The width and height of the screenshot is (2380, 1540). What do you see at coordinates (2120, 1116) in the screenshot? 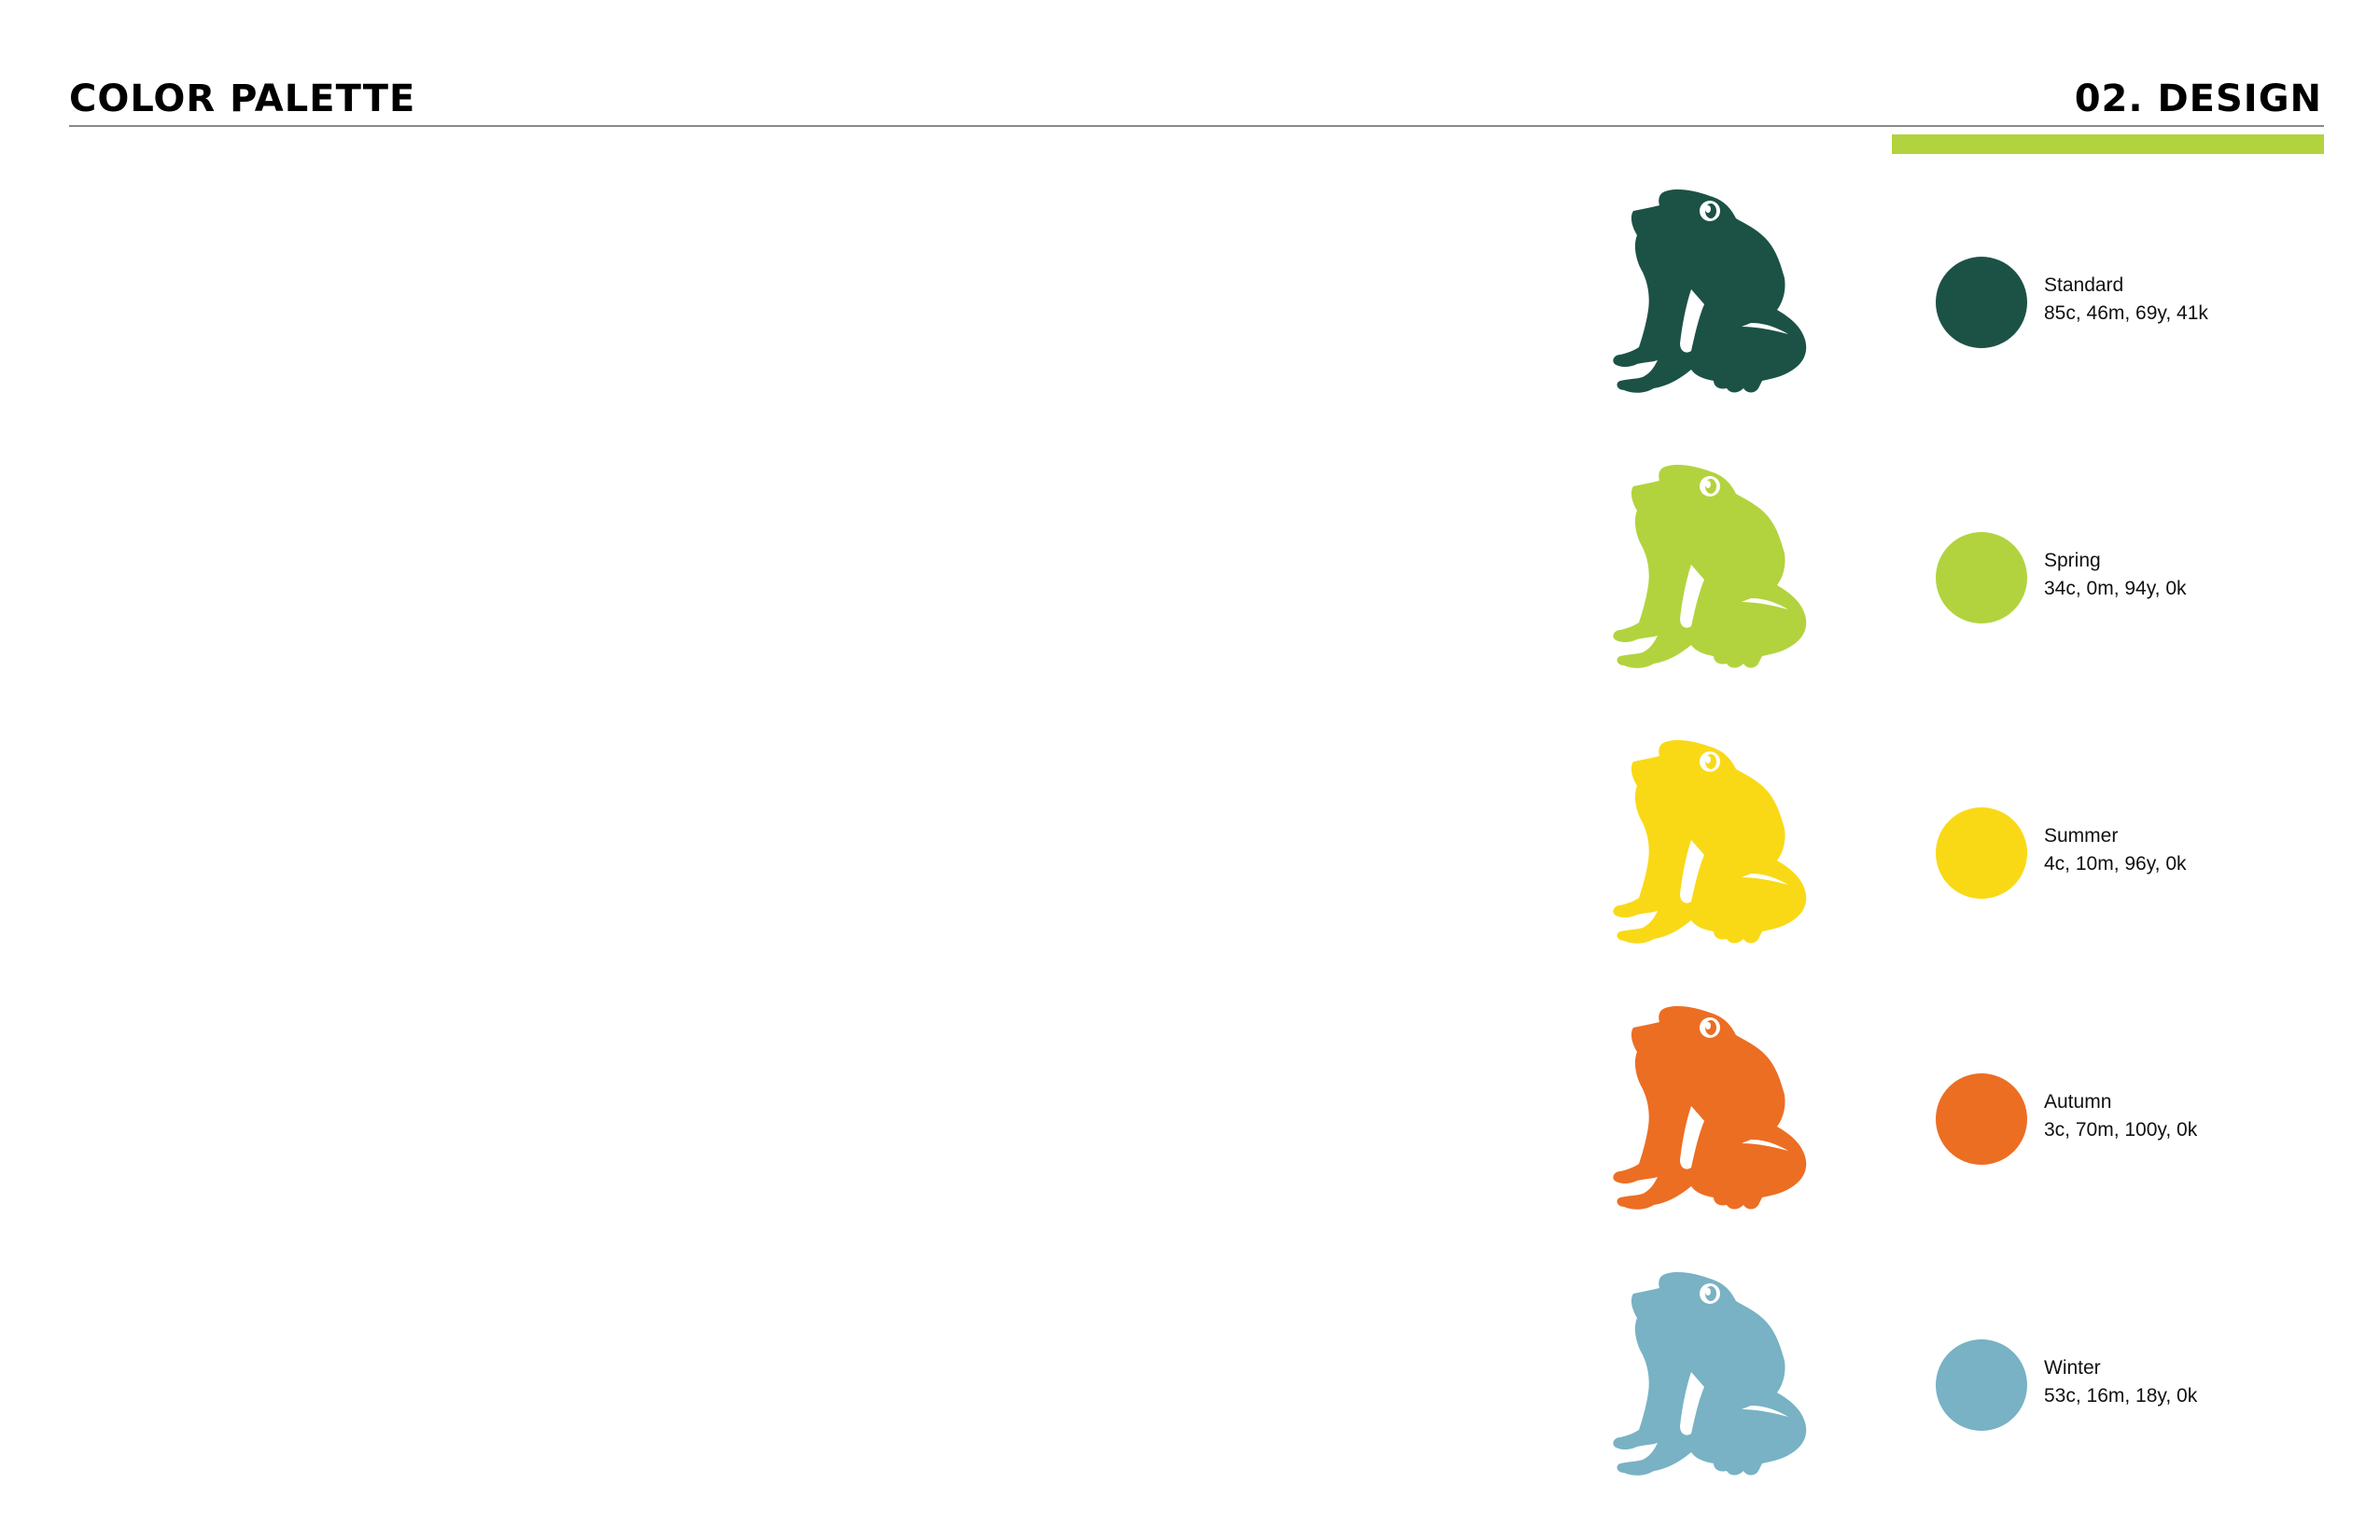
I see `color-label: Autumn 3c, 70m, 100y, 0k` at bounding box center [2120, 1116].